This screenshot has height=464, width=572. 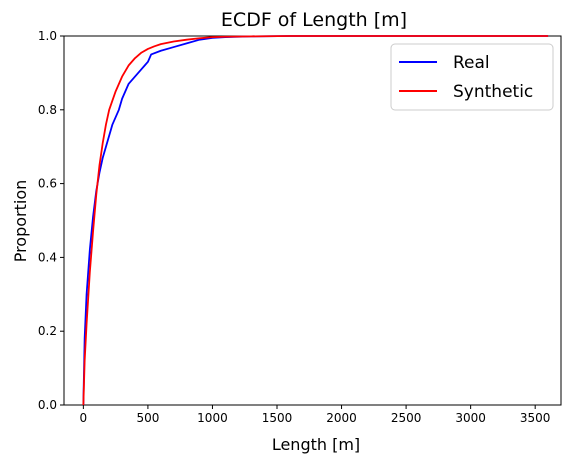 I want to click on y-tick-label: 0.0, so click(x=47, y=405).